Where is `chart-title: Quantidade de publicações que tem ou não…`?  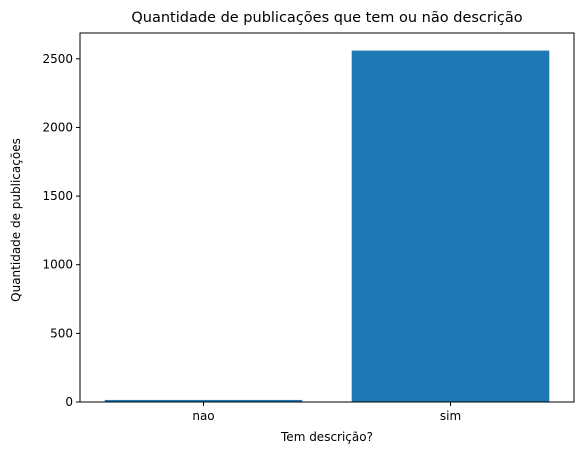 chart-title: Quantidade de publicações que tem ou não… is located at coordinates (326, 18).